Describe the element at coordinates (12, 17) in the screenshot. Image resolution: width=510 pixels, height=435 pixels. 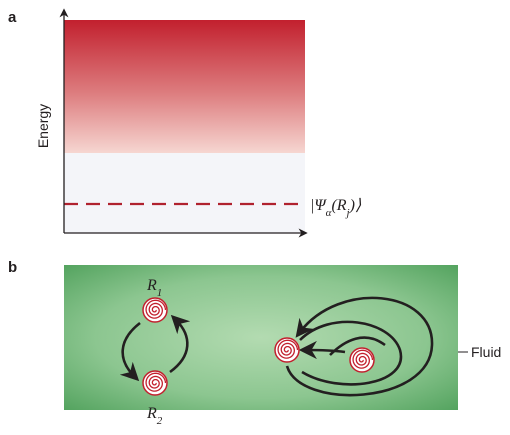
I see `panel-label: a` at that location.